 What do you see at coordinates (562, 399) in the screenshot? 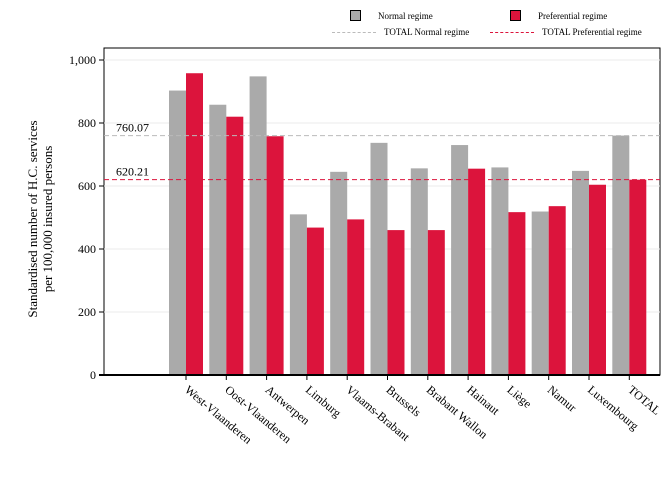
I see `x-tick-label: Namur` at bounding box center [562, 399].